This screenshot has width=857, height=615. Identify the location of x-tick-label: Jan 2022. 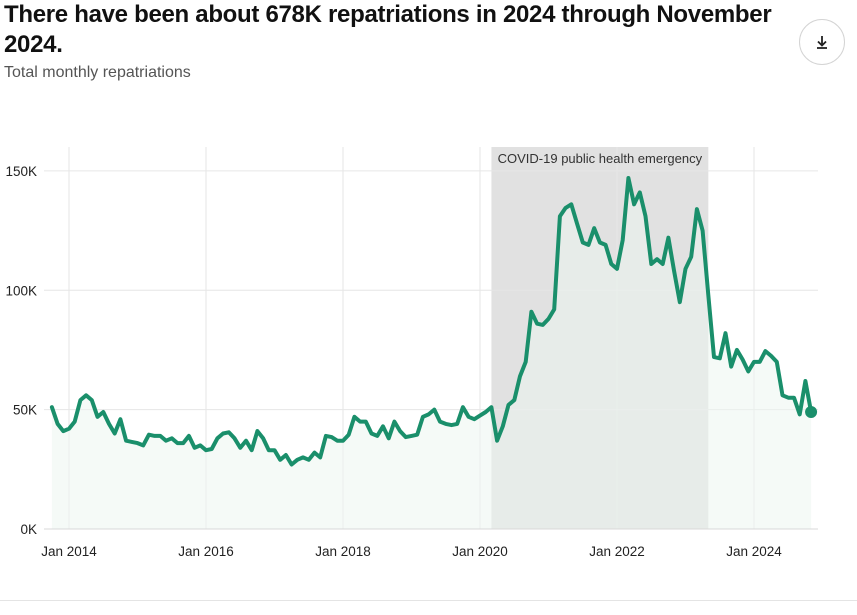
(617, 551).